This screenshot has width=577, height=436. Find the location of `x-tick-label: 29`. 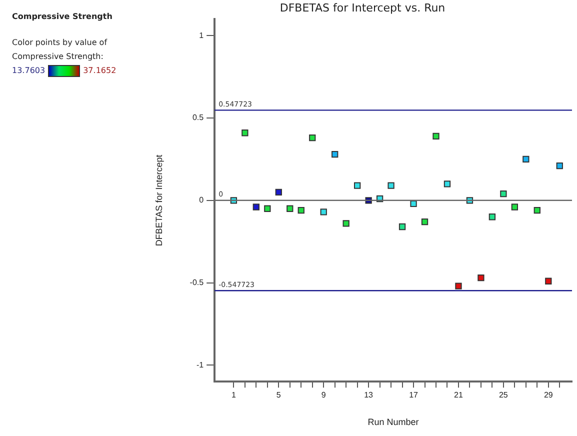

x-tick-label: 29 is located at coordinates (549, 395).